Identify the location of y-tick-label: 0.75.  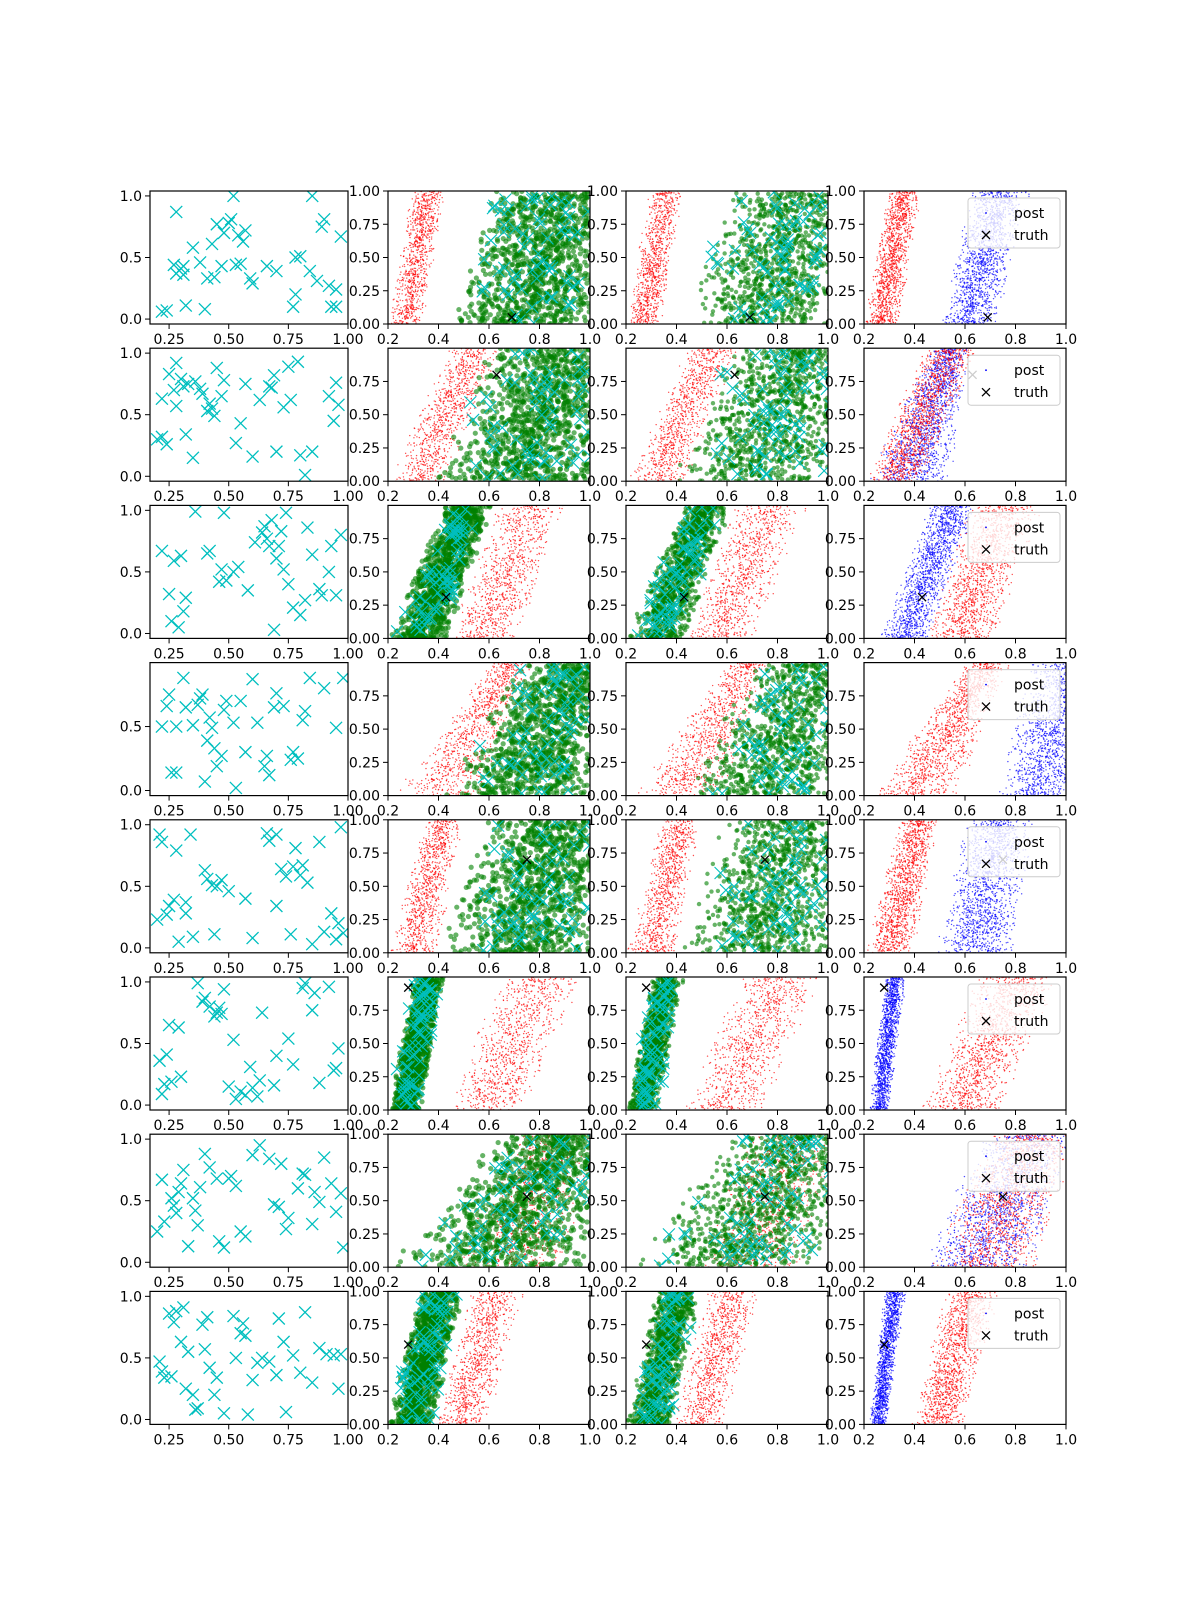
(602, 225).